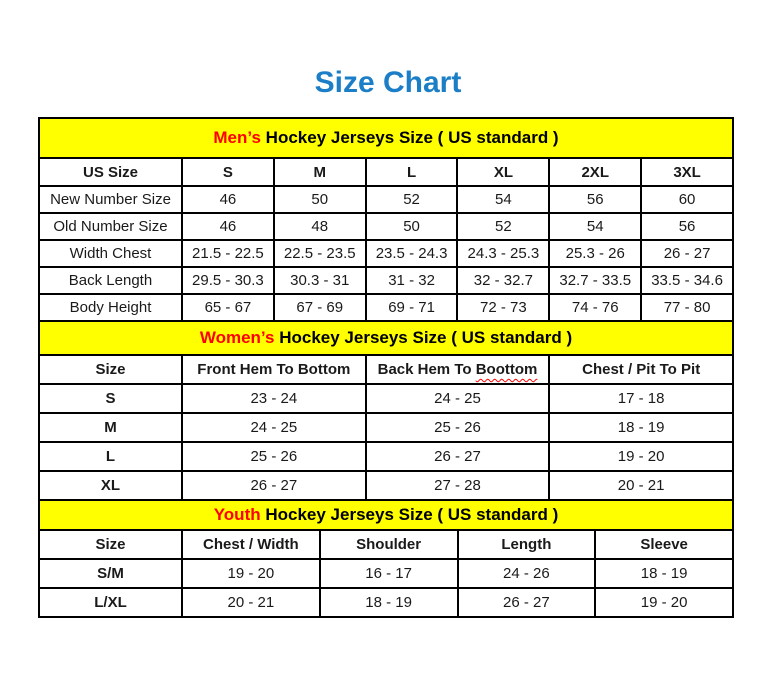 The image size is (776, 692). What do you see at coordinates (319, 253) in the screenshot?
I see `mens-cell: 22.5 - 23.5` at bounding box center [319, 253].